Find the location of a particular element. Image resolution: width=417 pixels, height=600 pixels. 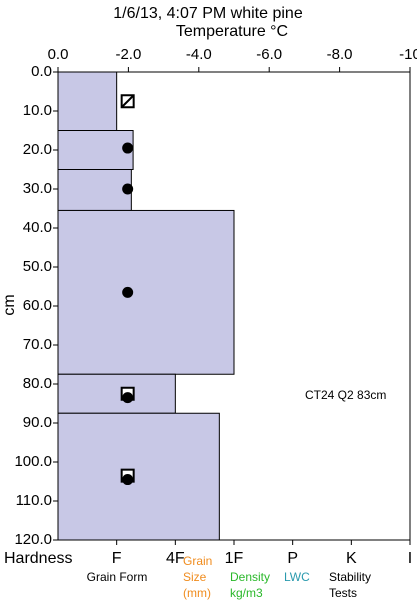

y-tick-label: 100.0 is located at coordinates (33, 461).